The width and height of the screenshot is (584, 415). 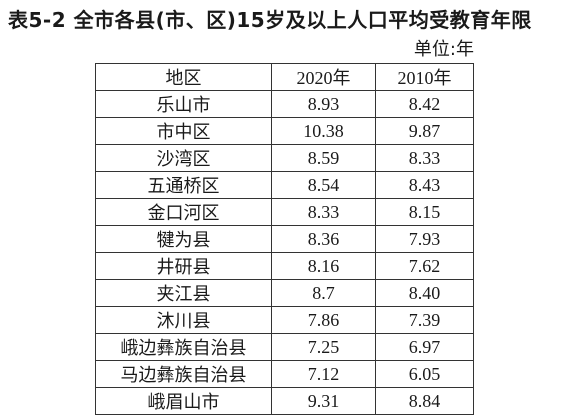 I want to click on value-2010-cell: 9.87, so click(x=424, y=131).